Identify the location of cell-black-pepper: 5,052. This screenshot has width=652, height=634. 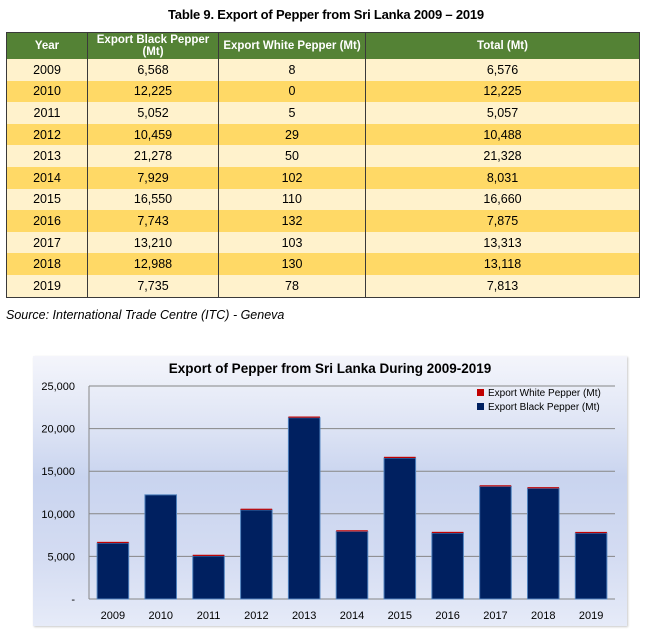
(153, 113).